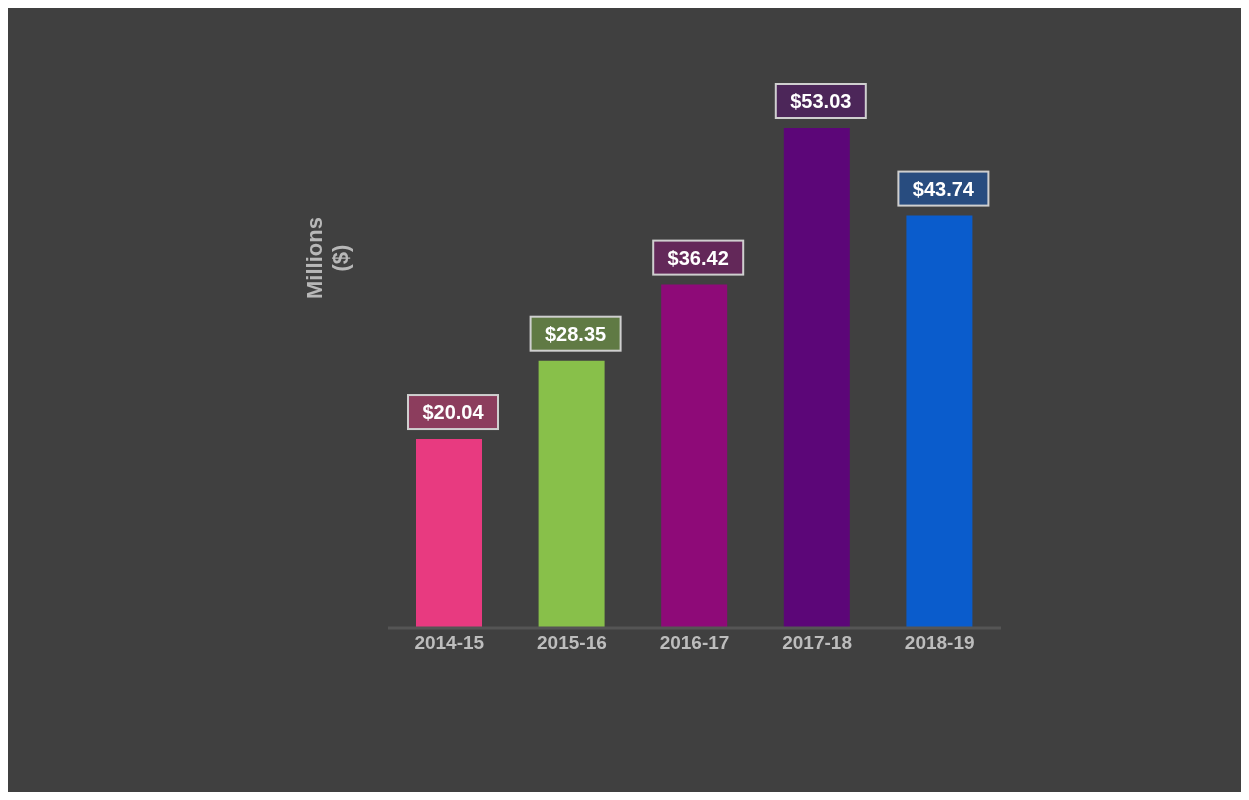 The width and height of the screenshot is (1249, 800). I want to click on data-label: $36.42, so click(698, 257).